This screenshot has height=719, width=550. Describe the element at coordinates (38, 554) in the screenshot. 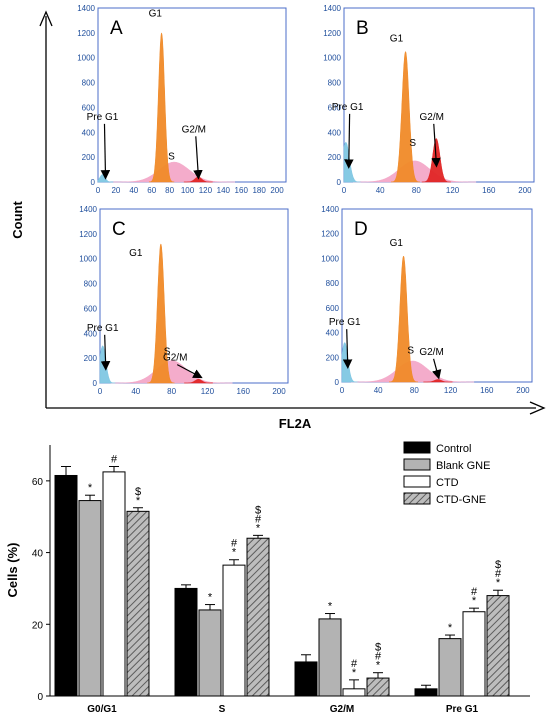

I see `bar-y-tick-label: 40` at that location.